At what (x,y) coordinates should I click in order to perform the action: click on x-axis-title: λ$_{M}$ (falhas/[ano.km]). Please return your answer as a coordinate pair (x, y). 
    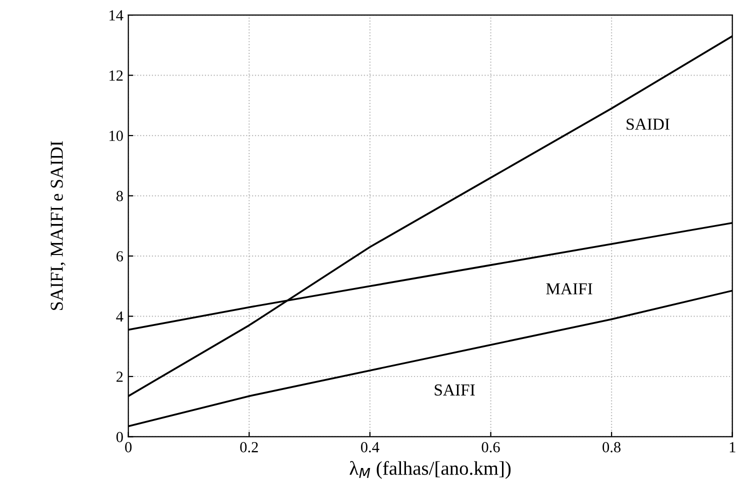
    Looking at the image, I should click on (430, 470).